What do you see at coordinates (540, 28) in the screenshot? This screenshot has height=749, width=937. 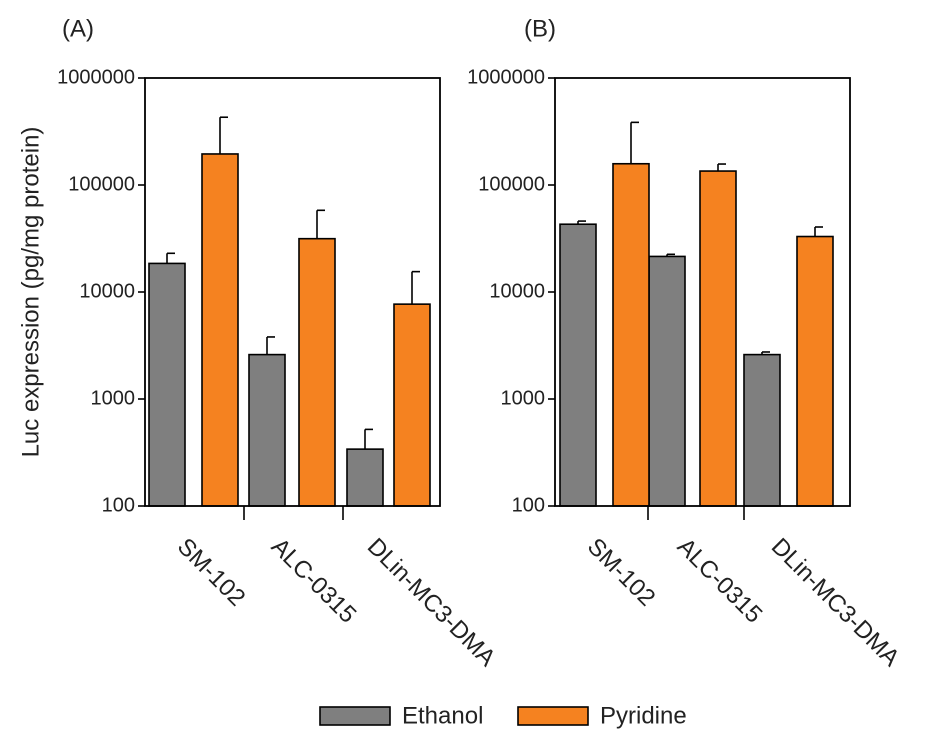 I see `panel-label-1: (B)` at bounding box center [540, 28].